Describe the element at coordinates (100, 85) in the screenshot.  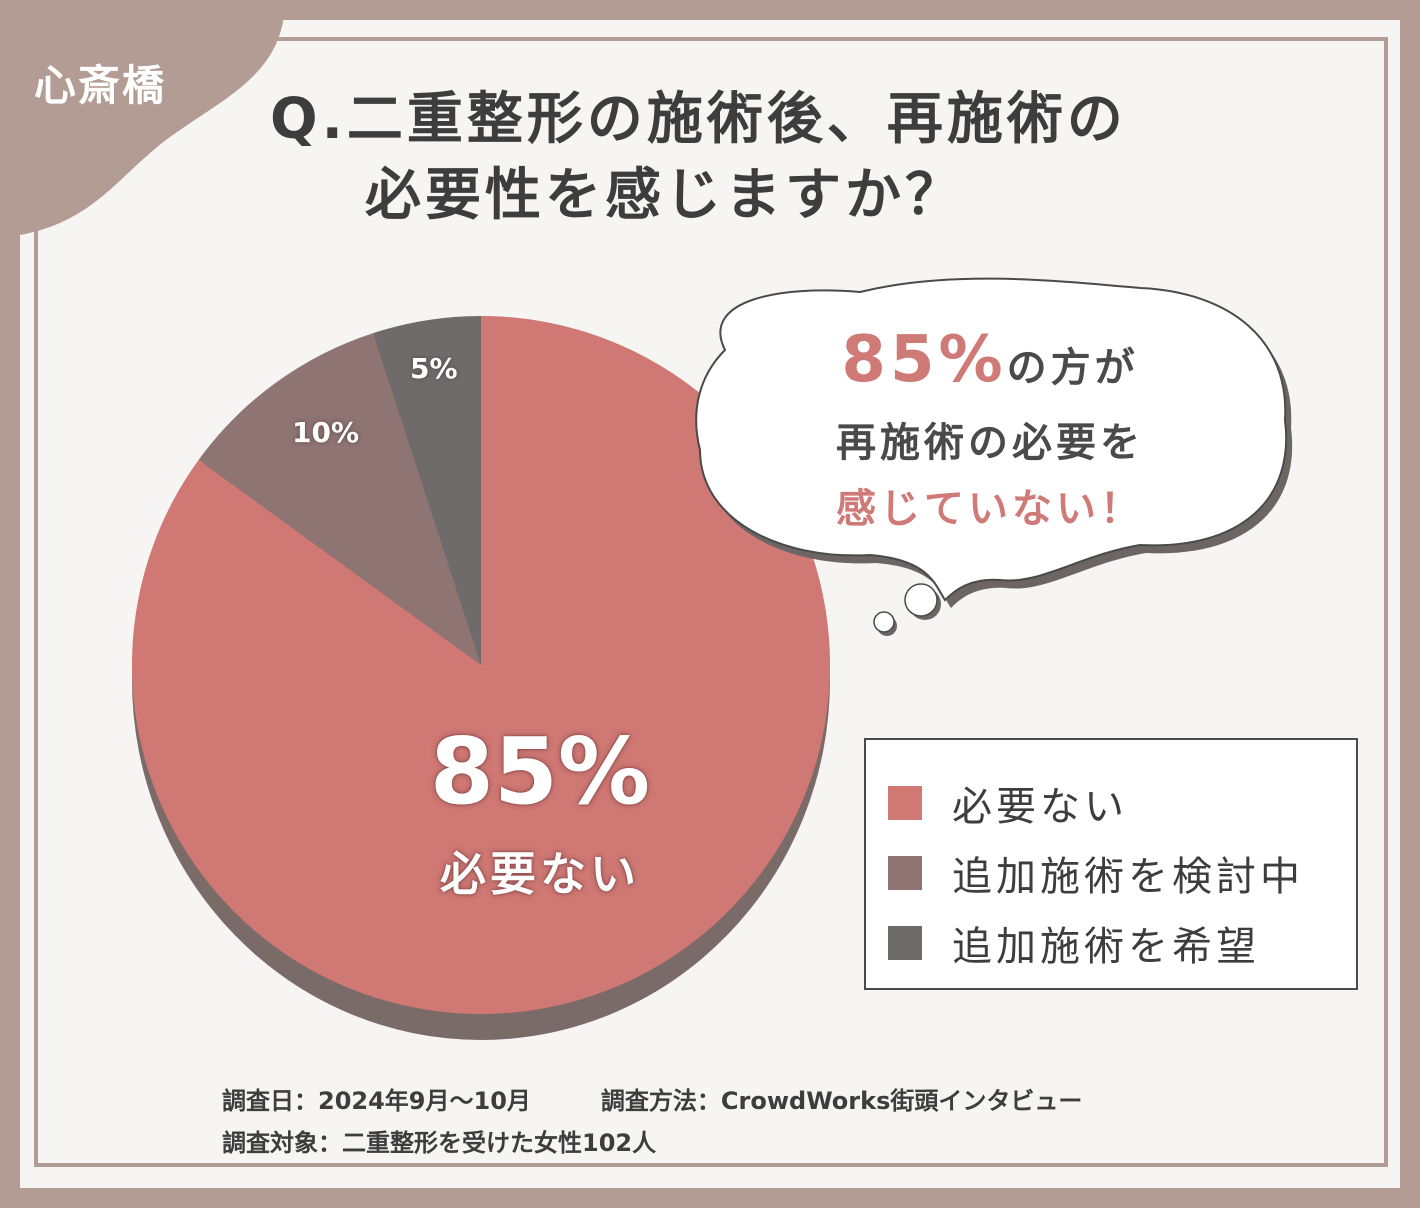
I see `area-label: 心斎橋` at that location.